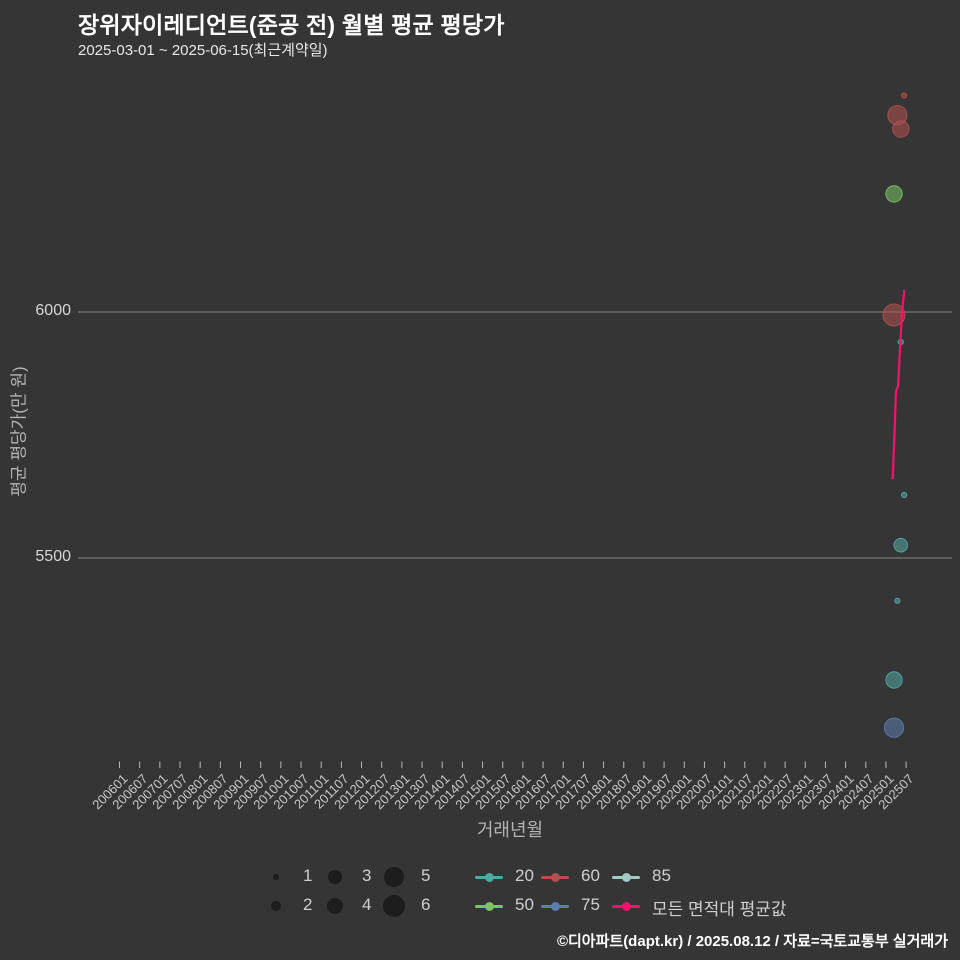 Image resolution: width=960 pixels, height=960 pixels. What do you see at coordinates (898, 384) in the screenshot?
I see `avg-line` at bounding box center [898, 384].